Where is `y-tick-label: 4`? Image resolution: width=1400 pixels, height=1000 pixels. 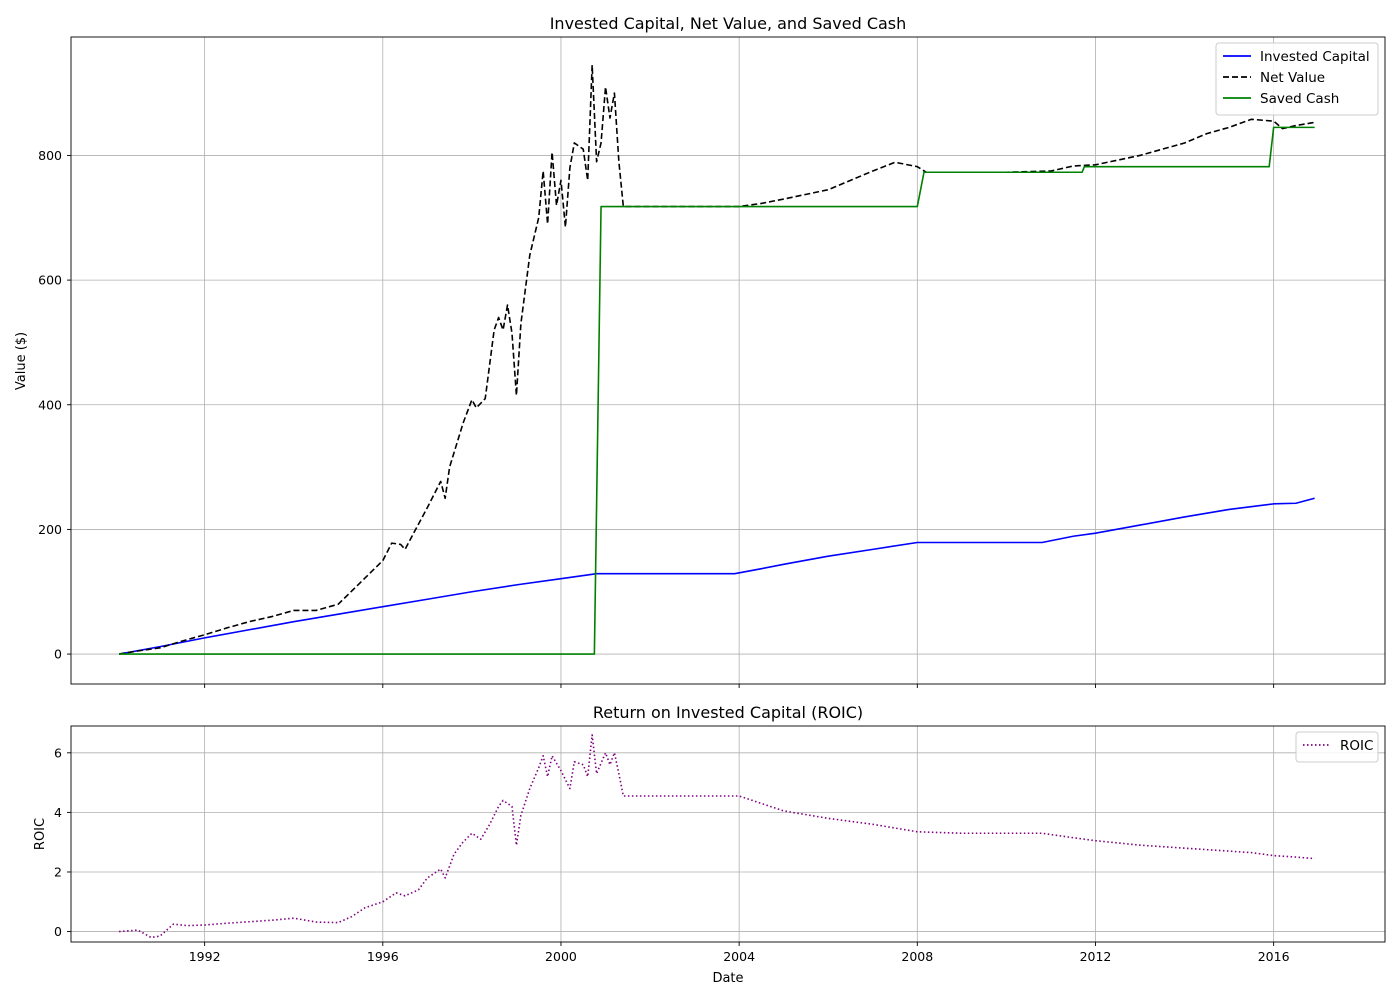
y-tick-label: 4 is located at coordinates (58, 812).